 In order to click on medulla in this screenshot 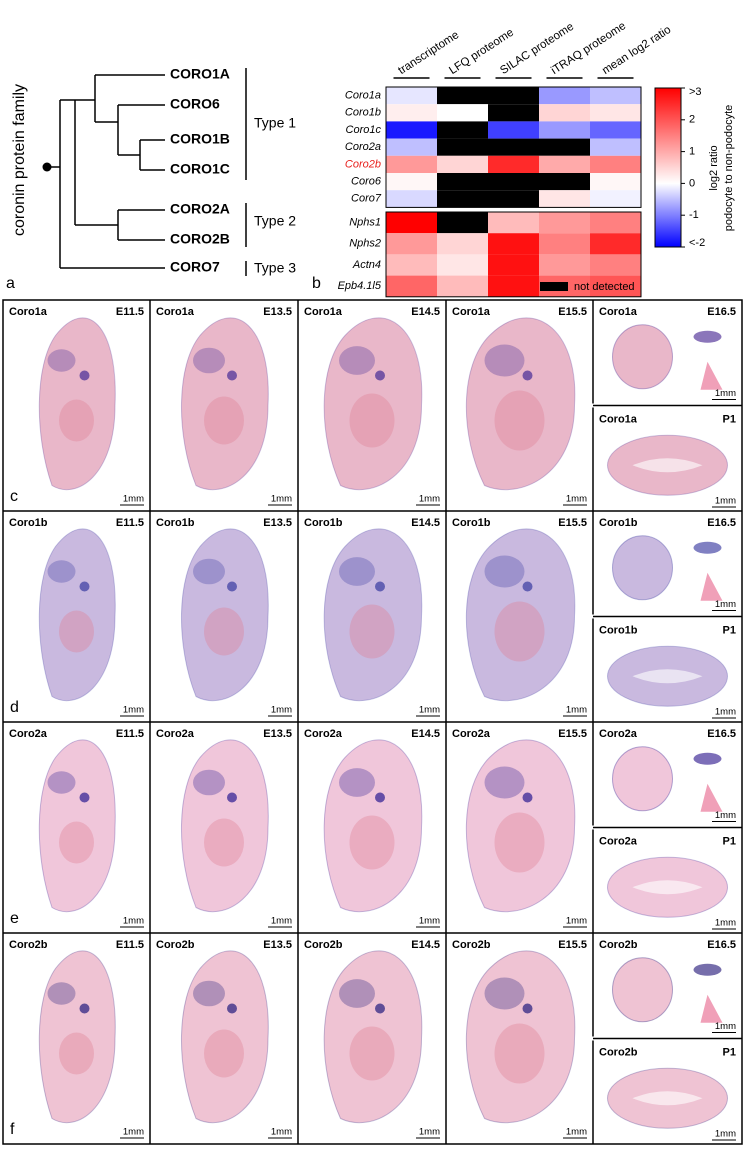, I will do `click(667, 676)`.